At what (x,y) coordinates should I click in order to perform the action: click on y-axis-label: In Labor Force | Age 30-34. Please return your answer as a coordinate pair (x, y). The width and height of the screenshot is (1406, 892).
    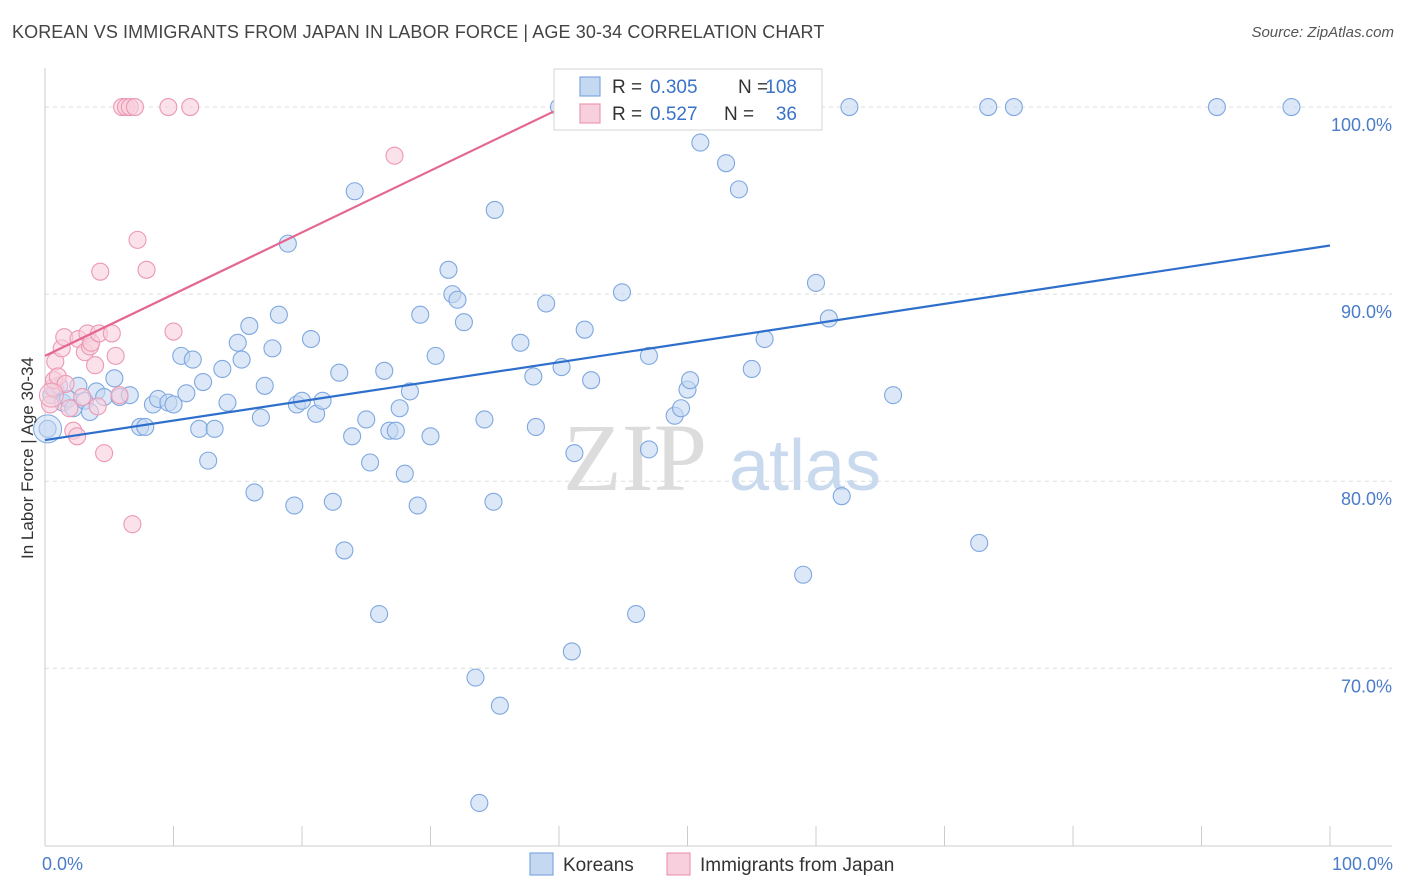
    Looking at the image, I should click on (27, 458).